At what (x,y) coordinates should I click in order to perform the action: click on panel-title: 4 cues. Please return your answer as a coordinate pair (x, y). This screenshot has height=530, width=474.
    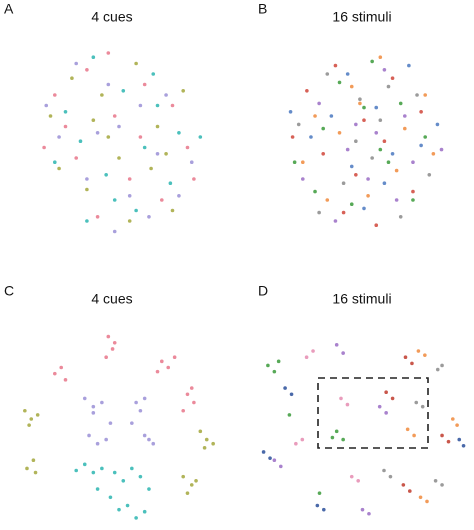
    Looking at the image, I should click on (111, 17).